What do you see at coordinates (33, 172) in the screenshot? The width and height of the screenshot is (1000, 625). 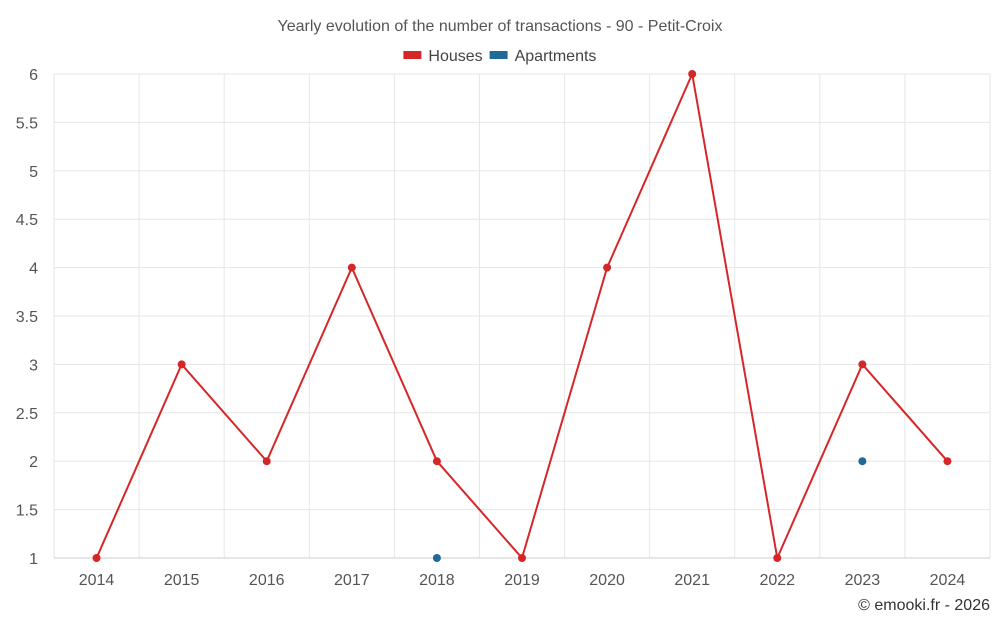 I see `y-tick-label: 5` at bounding box center [33, 172].